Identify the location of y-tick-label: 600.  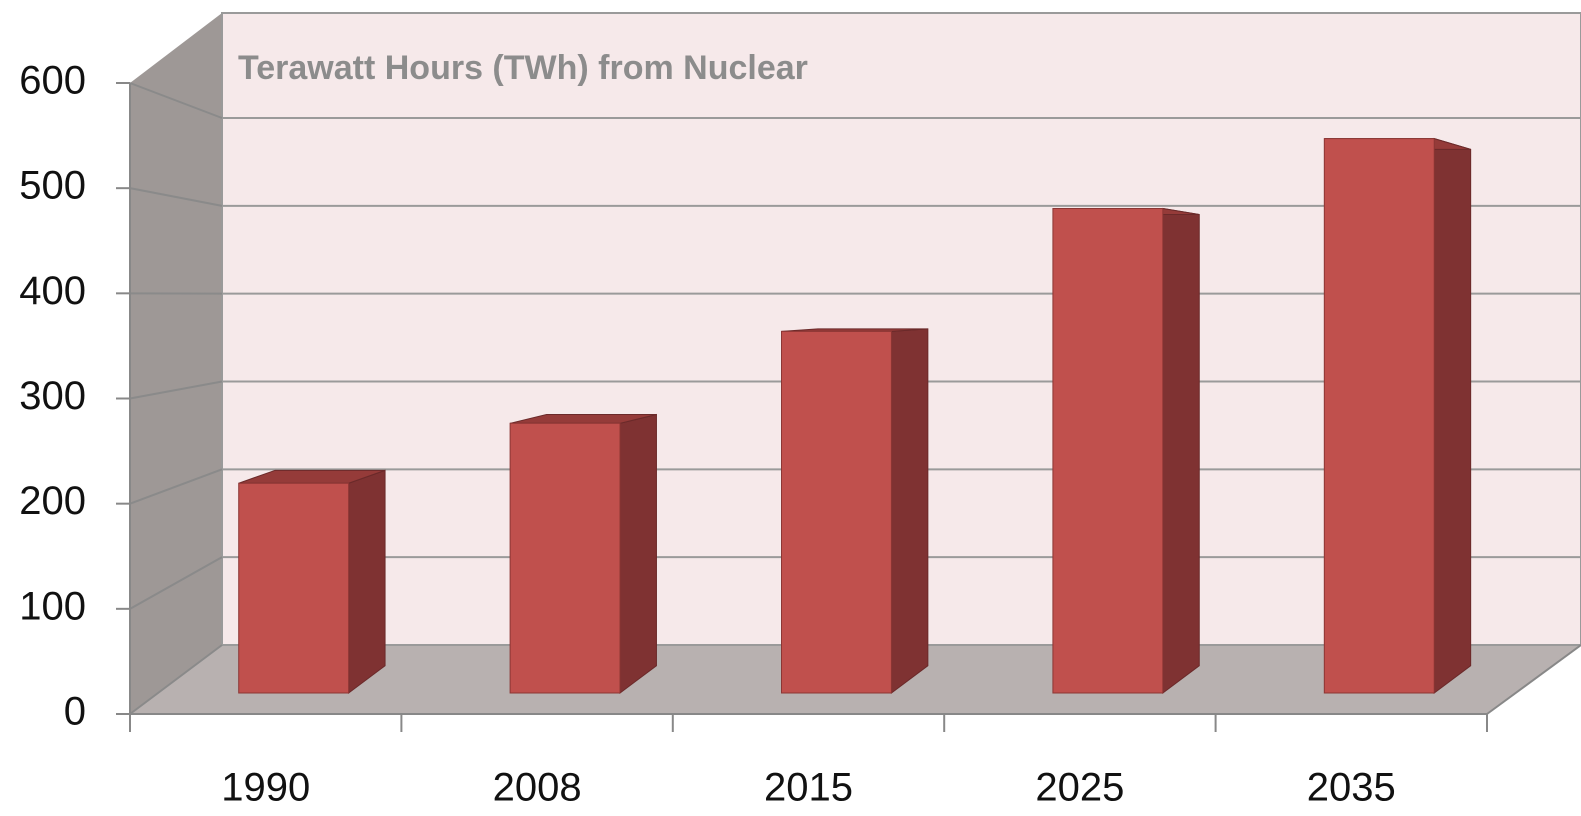
(52, 81).